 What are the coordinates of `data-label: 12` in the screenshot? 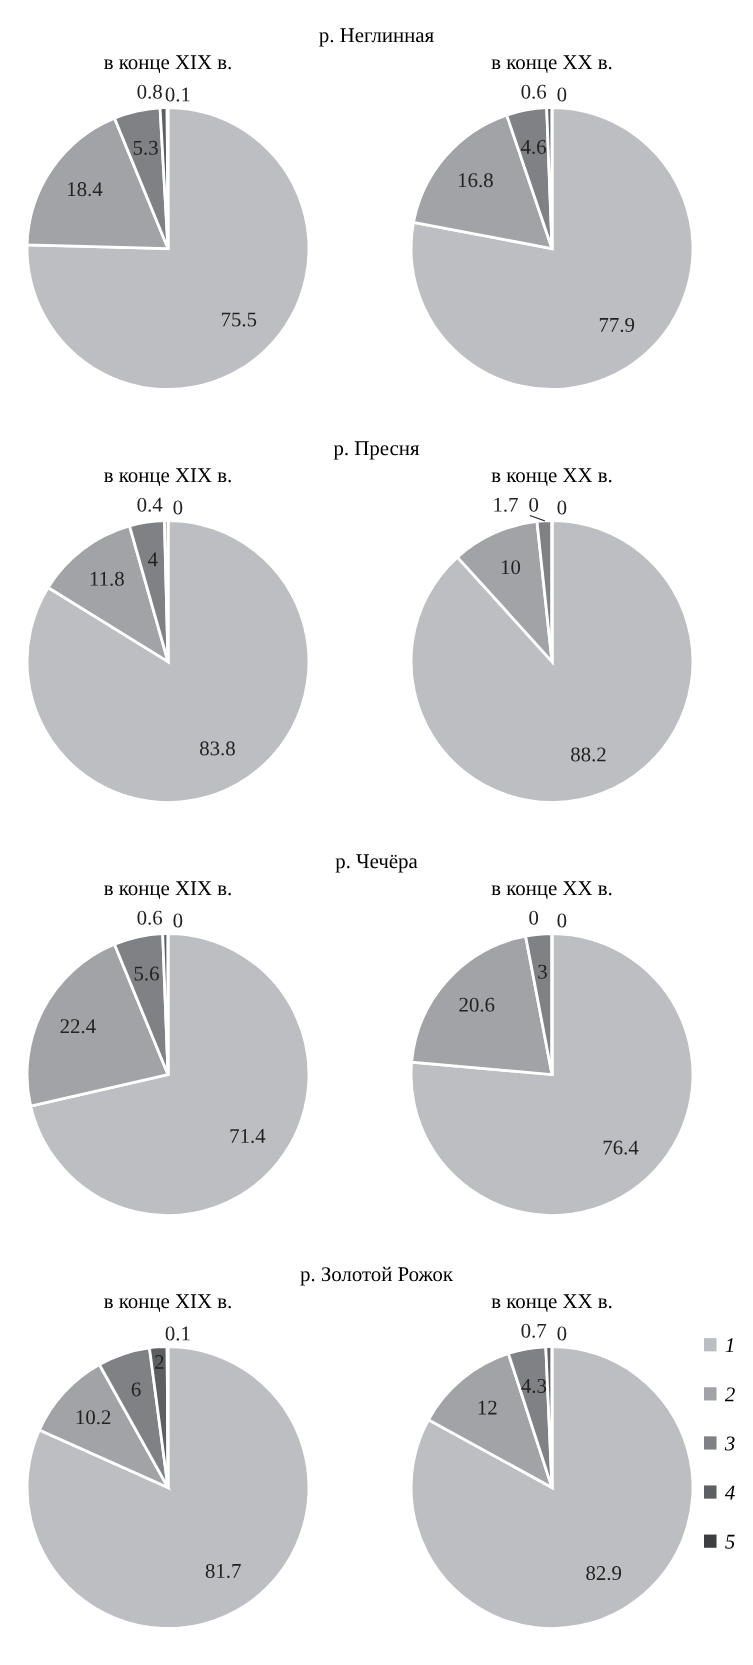 It's located at (487, 1407).